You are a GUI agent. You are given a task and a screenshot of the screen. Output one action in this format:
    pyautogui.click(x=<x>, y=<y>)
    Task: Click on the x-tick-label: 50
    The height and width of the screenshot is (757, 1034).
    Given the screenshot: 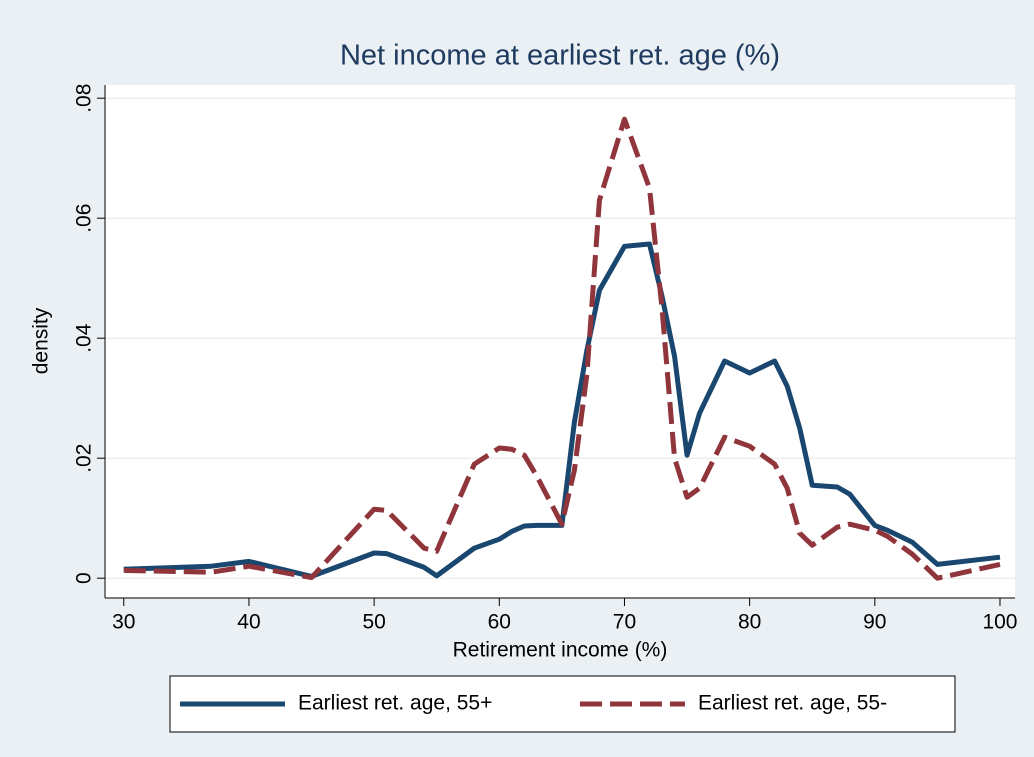 What is the action you would take?
    pyautogui.click(x=373, y=622)
    